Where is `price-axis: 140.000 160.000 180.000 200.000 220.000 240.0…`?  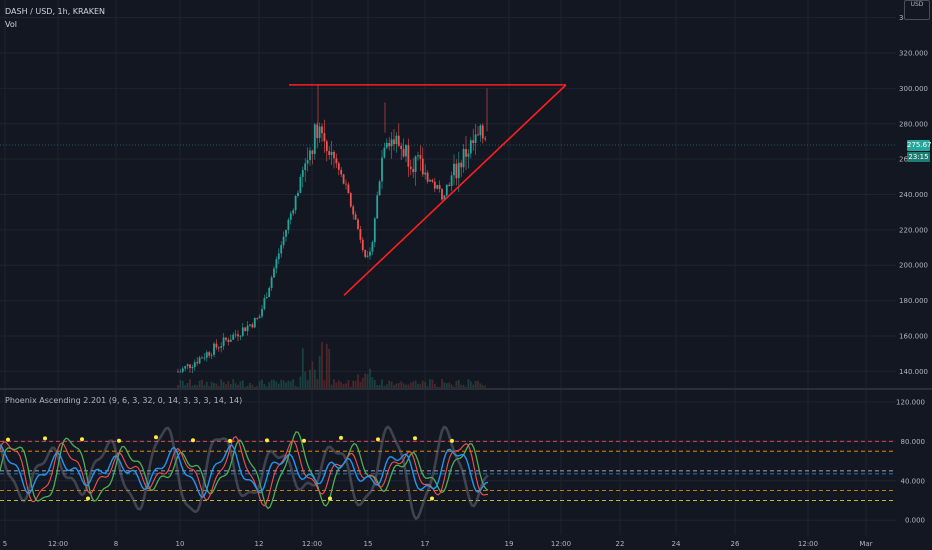 price-axis: 140.000 160.000 180.000 200.000 220.000 240.0… is located at coordinates (913, 195).